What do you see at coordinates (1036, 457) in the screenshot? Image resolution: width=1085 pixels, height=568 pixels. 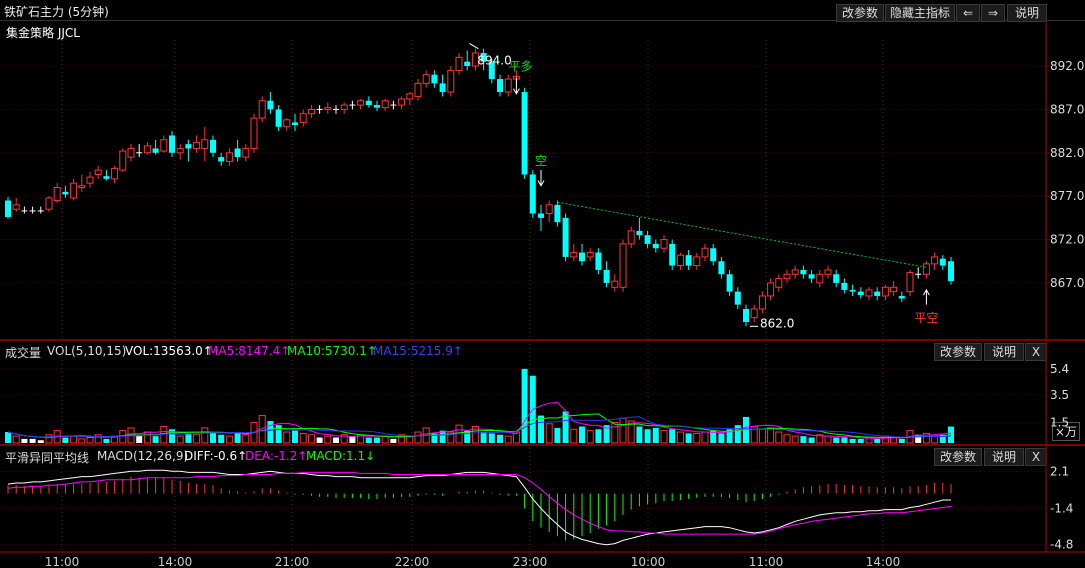 I see `macd-close-button: X` at bounding box center [1036, 457].